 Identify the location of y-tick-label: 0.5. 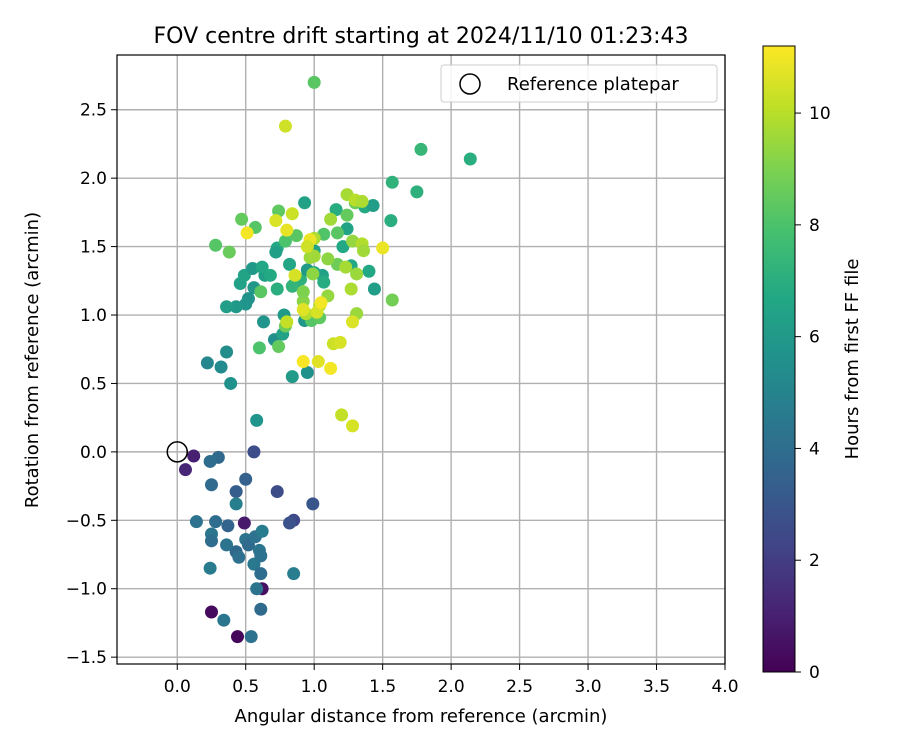
(93, 384).